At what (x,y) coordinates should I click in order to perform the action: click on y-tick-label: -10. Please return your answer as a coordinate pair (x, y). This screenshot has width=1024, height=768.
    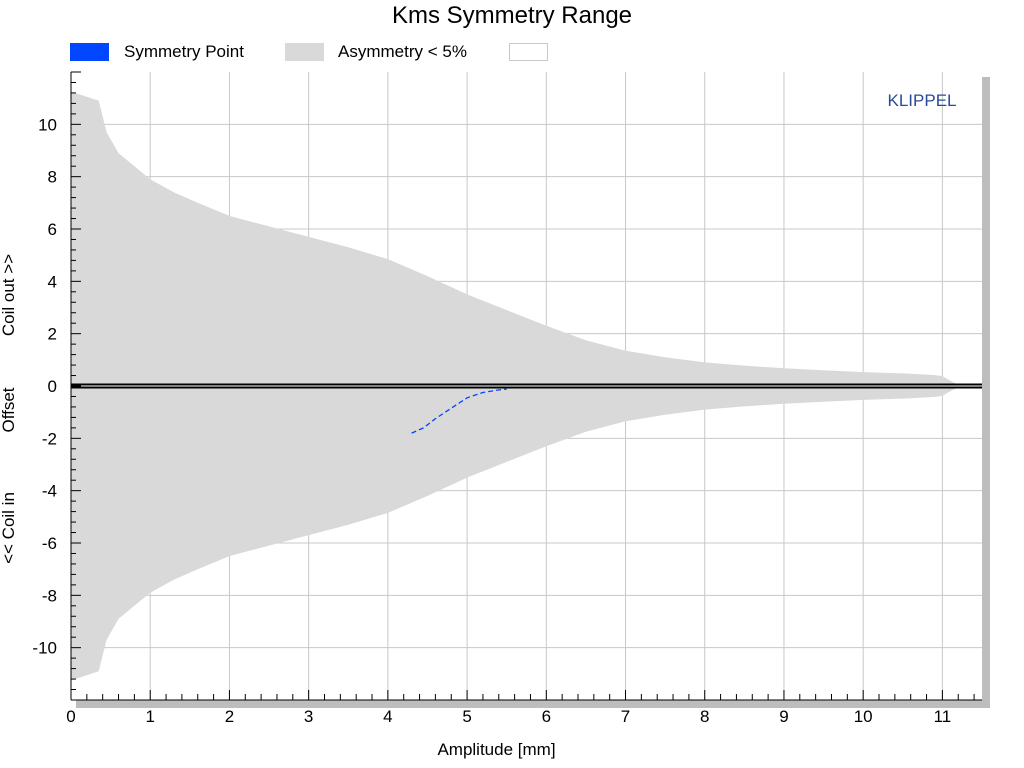
    Looking at the image, I should click on (44, 648).